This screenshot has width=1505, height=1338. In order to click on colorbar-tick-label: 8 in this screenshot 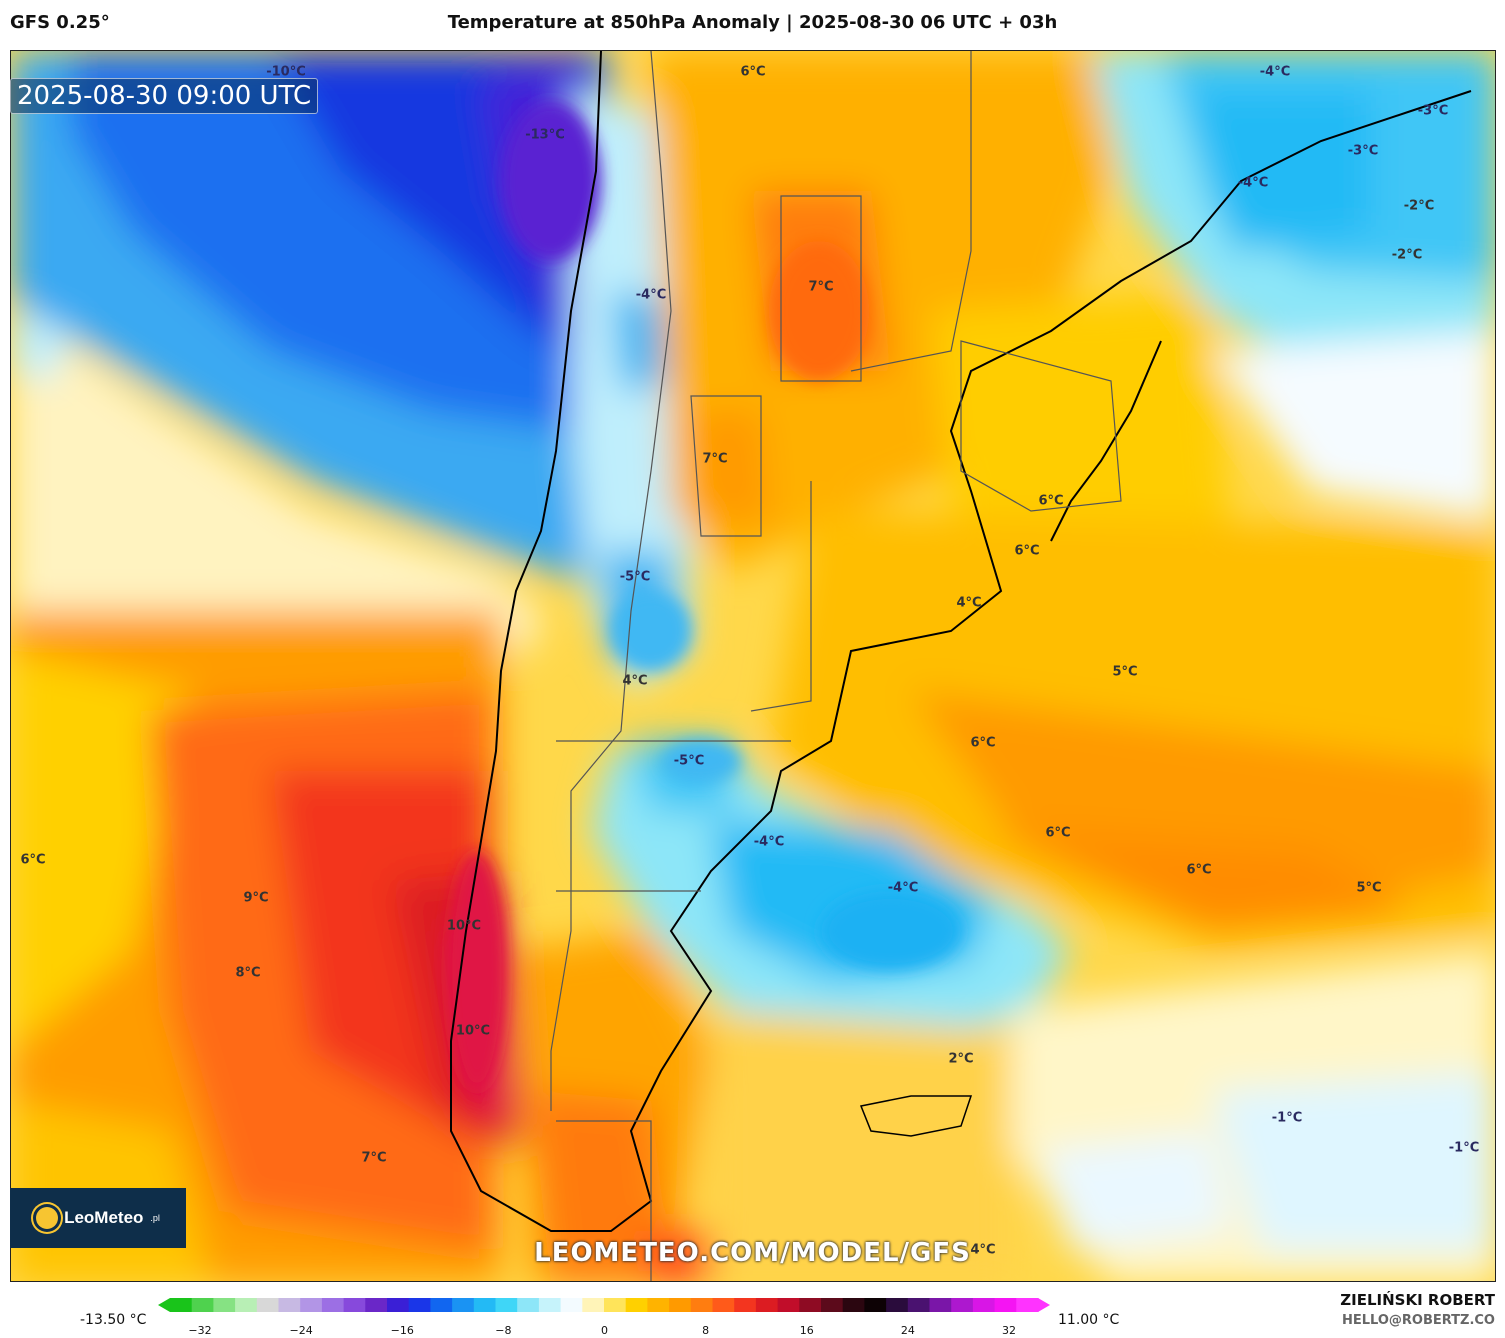, I will do `click(706, 1330)`.